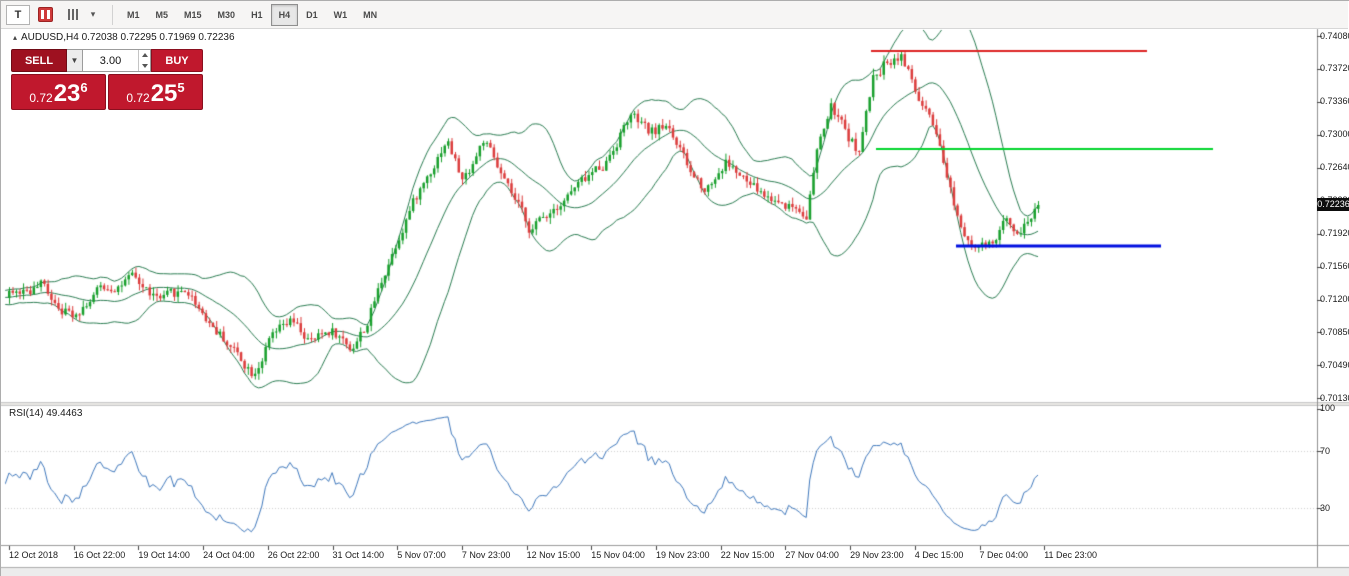  Describe the element at coordinates (18, 14) in the screenshot. I see `t-tool-button: T` at that location.